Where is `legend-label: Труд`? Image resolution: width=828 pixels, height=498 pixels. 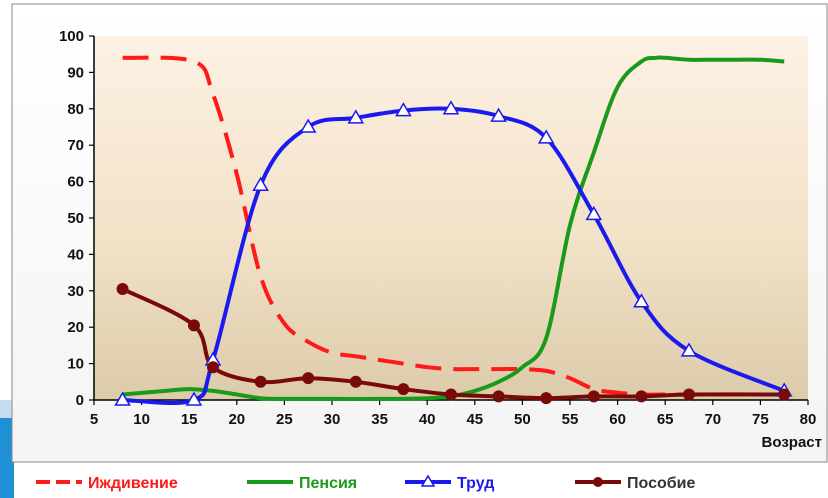 legend-label: Труд is located at coordinates (475, 483).